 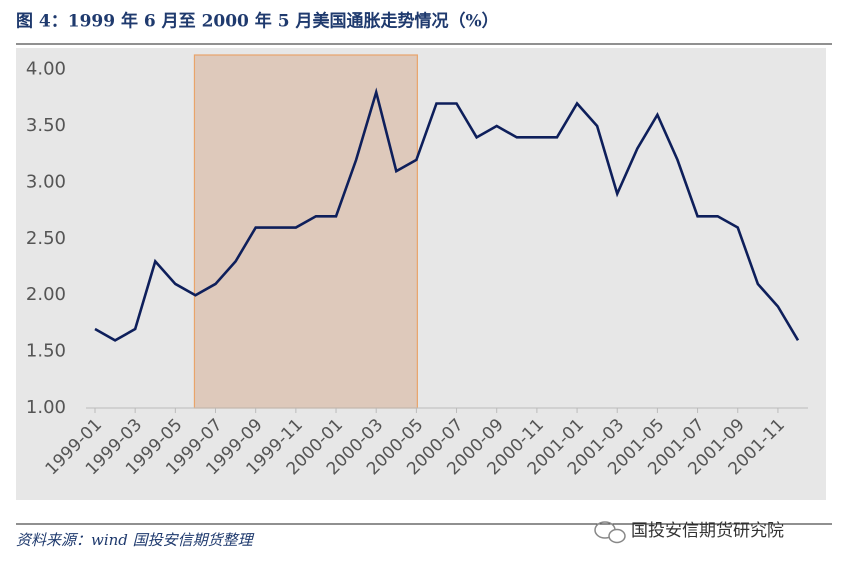 What do you see at coordinates (46, 238) in the screenshot?
I see `y-tick-label: 2.50` at bounding box center [46, 238].